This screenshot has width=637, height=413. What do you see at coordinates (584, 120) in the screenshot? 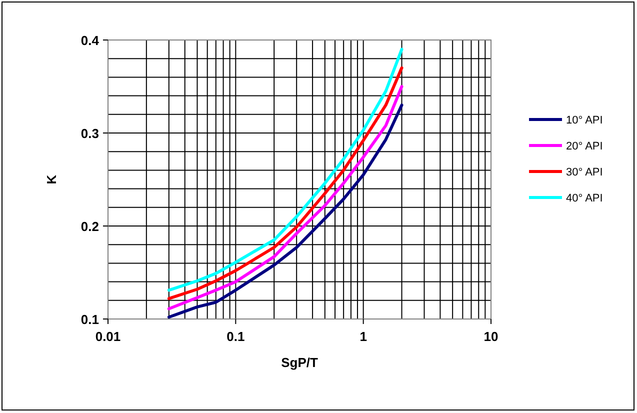
I see `legend-label: 10° API` at bounding box center [584, 120].